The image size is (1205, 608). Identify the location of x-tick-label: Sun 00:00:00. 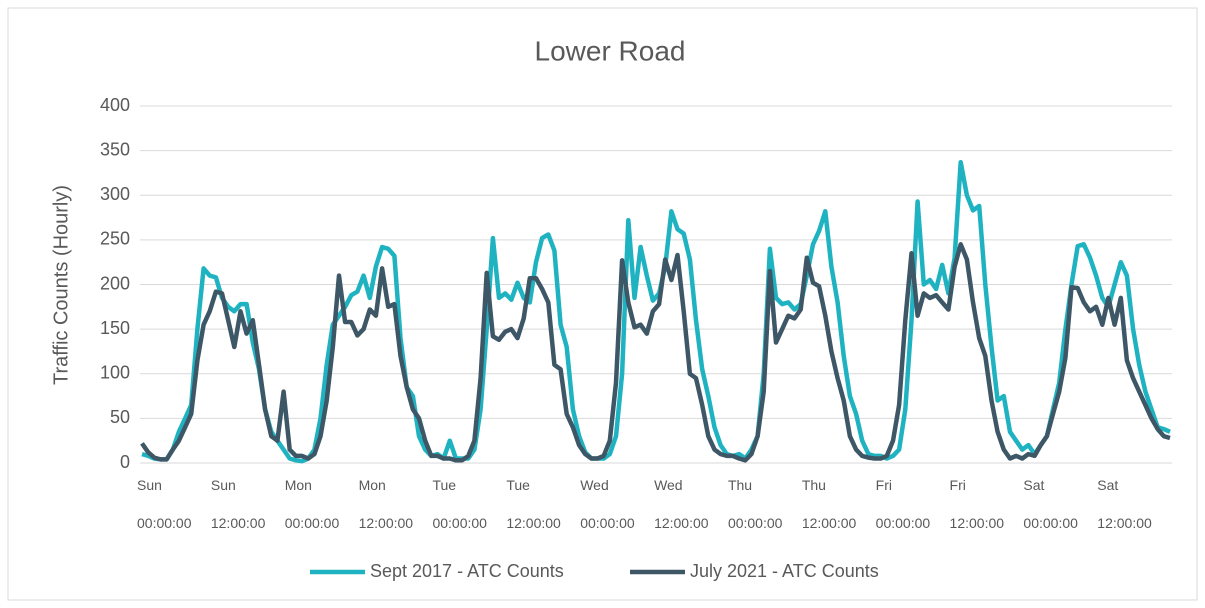
(164, 504).